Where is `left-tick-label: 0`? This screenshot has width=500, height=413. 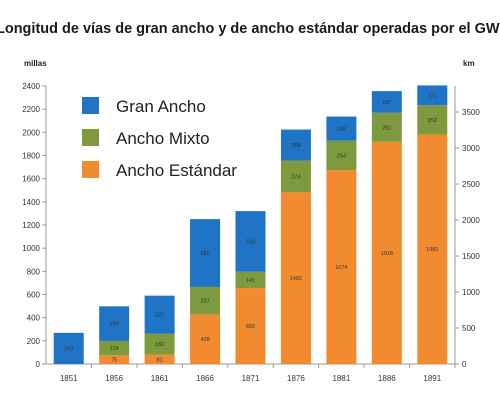
left-tick-label: 0 is located at coordinates (38, 364).